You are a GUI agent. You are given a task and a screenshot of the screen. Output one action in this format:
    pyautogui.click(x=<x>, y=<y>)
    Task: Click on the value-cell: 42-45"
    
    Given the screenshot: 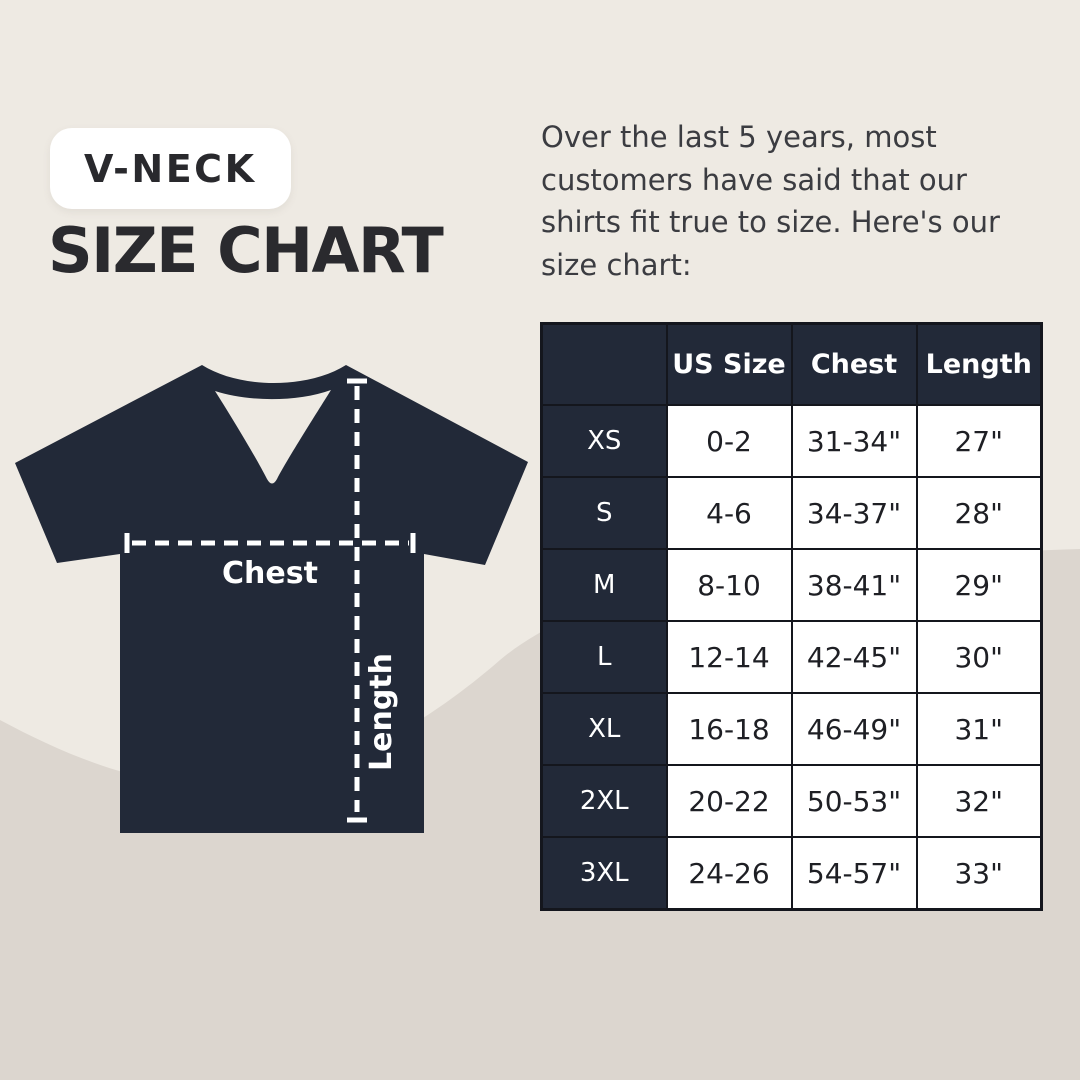 What is the action you would take?
    pyautogui.click(x=854, y=657)
    